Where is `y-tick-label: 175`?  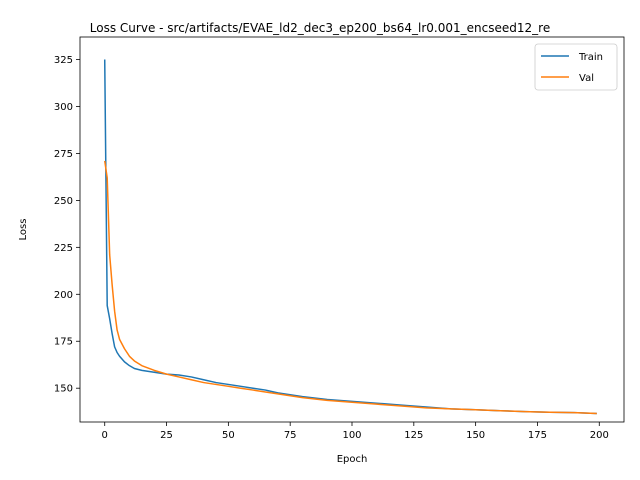
y-tick-label: 175 is located at coordinates (63, 342).